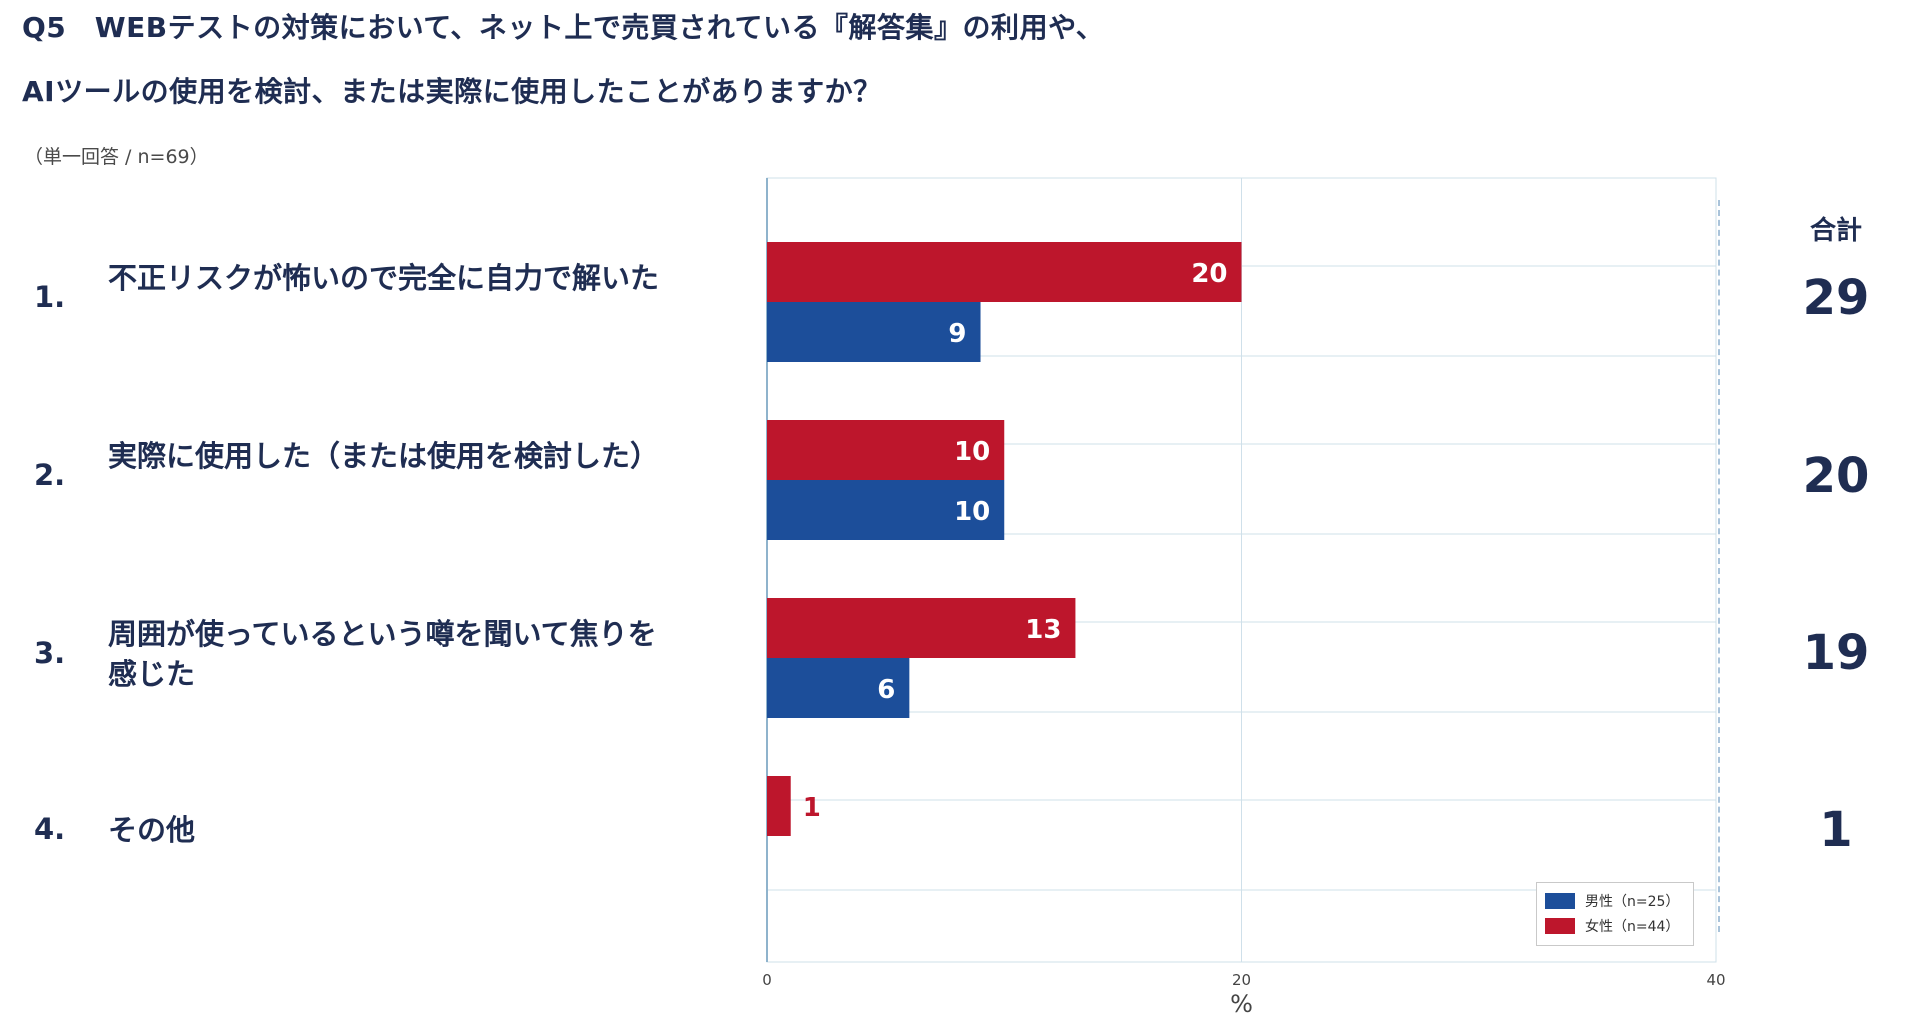 The image size is (1920, 1016). Describe the element at coordinates (1241, 980) in the screenshot. I see `x-tick-label-20: 20` at that location.